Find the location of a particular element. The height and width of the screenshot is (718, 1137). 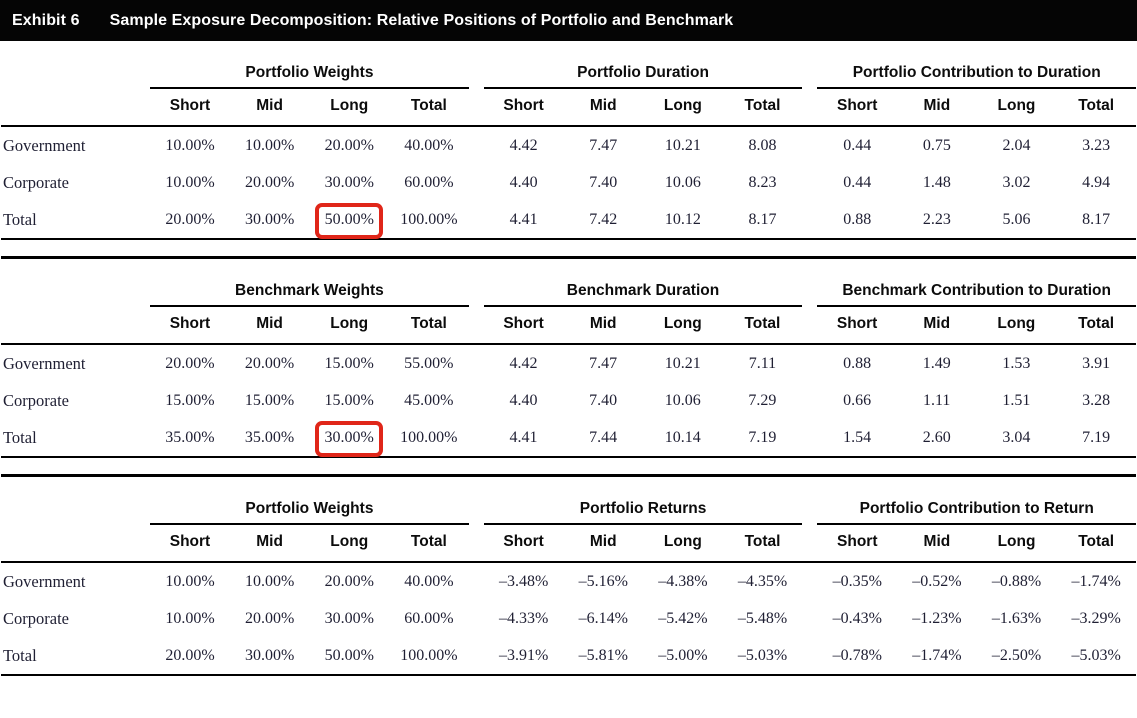

cell-value: 35.00% is located at coordinates (190, 438).